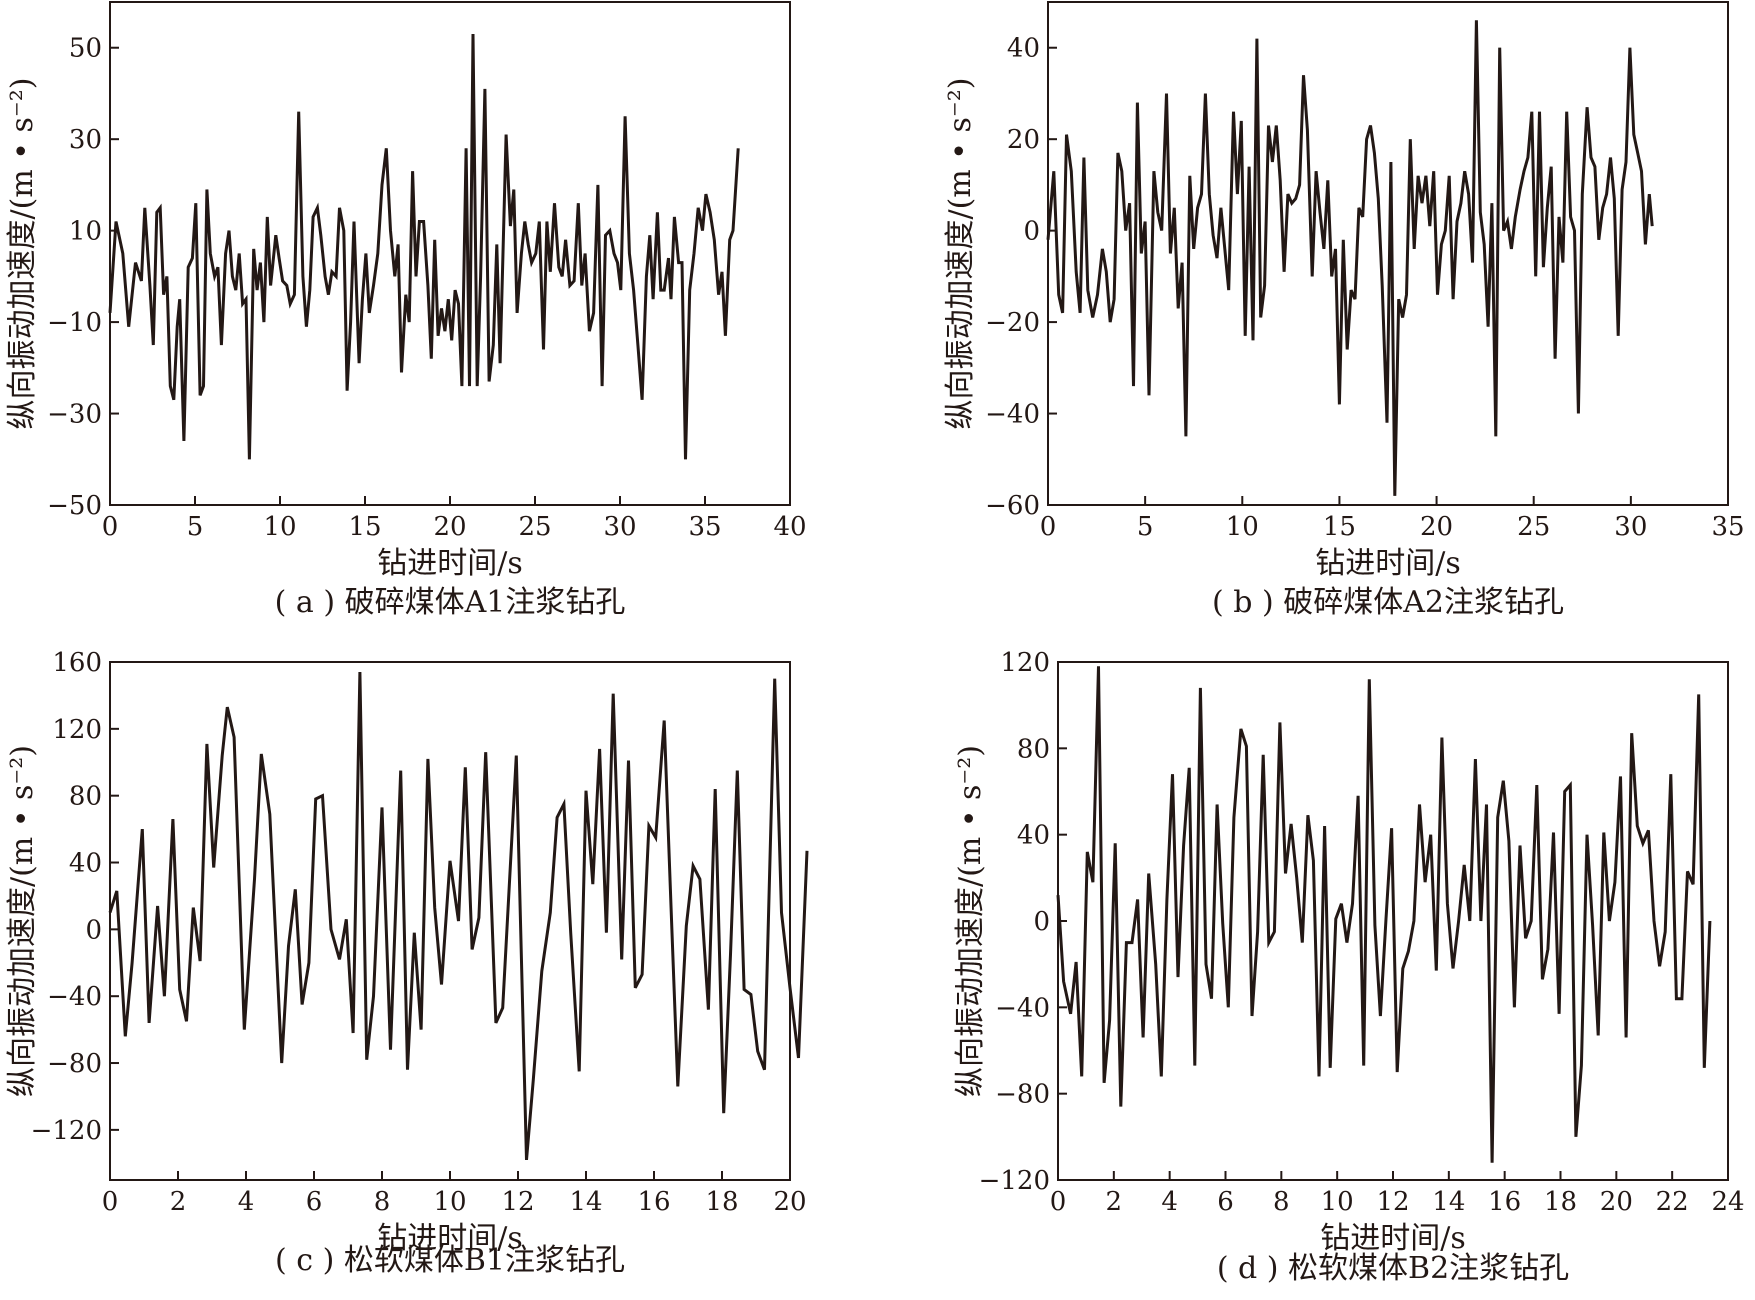 This screenshot has width=1755, height=1300. What do you see at coordinates (1014, 1181) in the screenshot?
I see `y-tick-label-d: −120` at bounding box center [1014, 1181].